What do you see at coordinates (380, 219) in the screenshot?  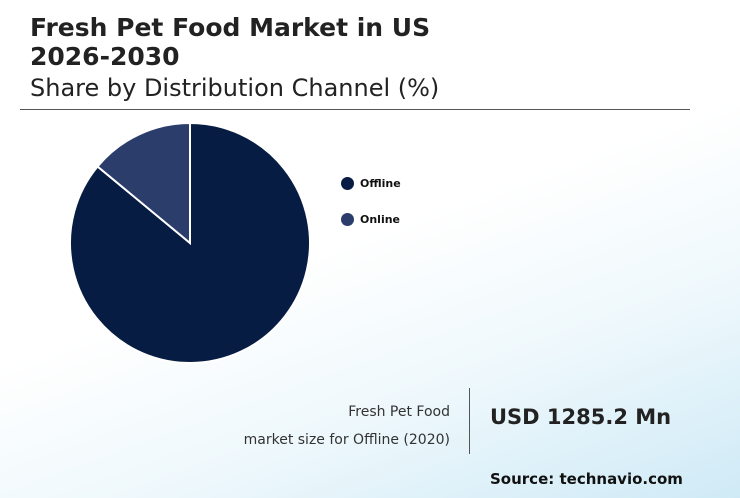 I see `legend-label-online: Online` at bounding box center [380, 219].